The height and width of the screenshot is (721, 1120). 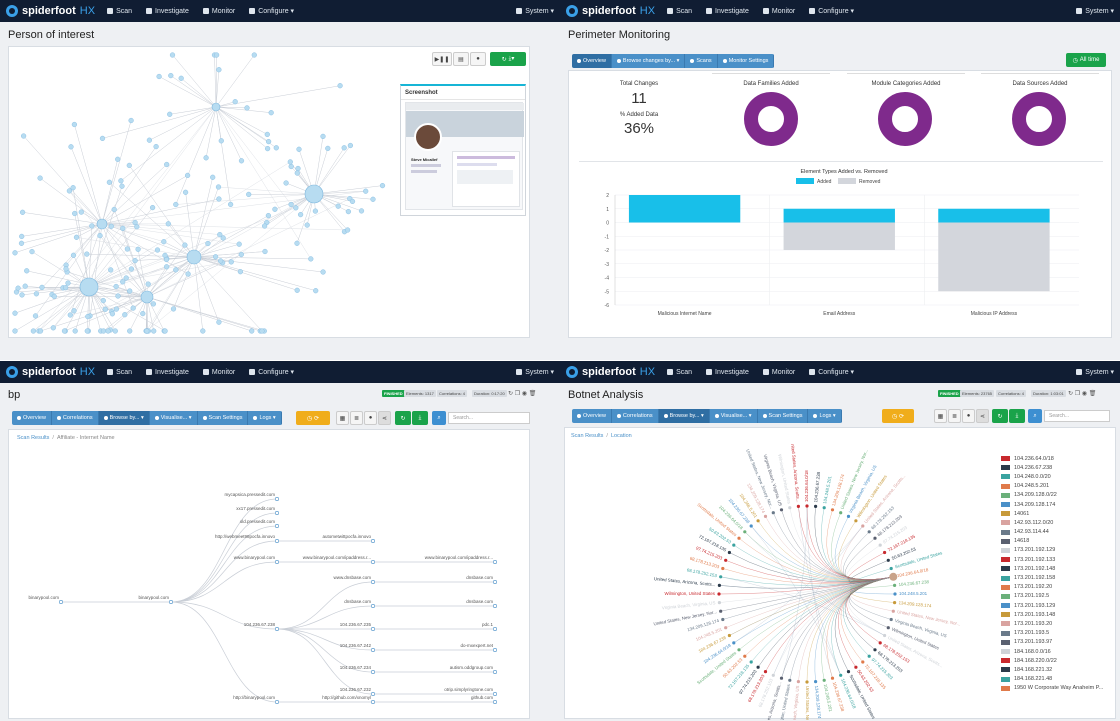 I want to click on user-menu: System ▾, so click(x=535, y=11).